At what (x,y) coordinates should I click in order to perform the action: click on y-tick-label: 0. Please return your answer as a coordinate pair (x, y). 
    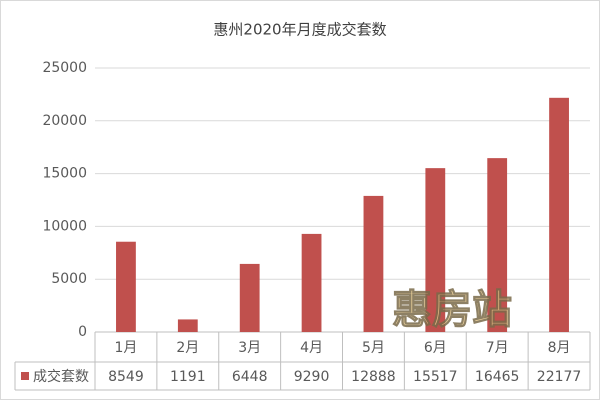
    Looking at the image, I should click on (82, 332).